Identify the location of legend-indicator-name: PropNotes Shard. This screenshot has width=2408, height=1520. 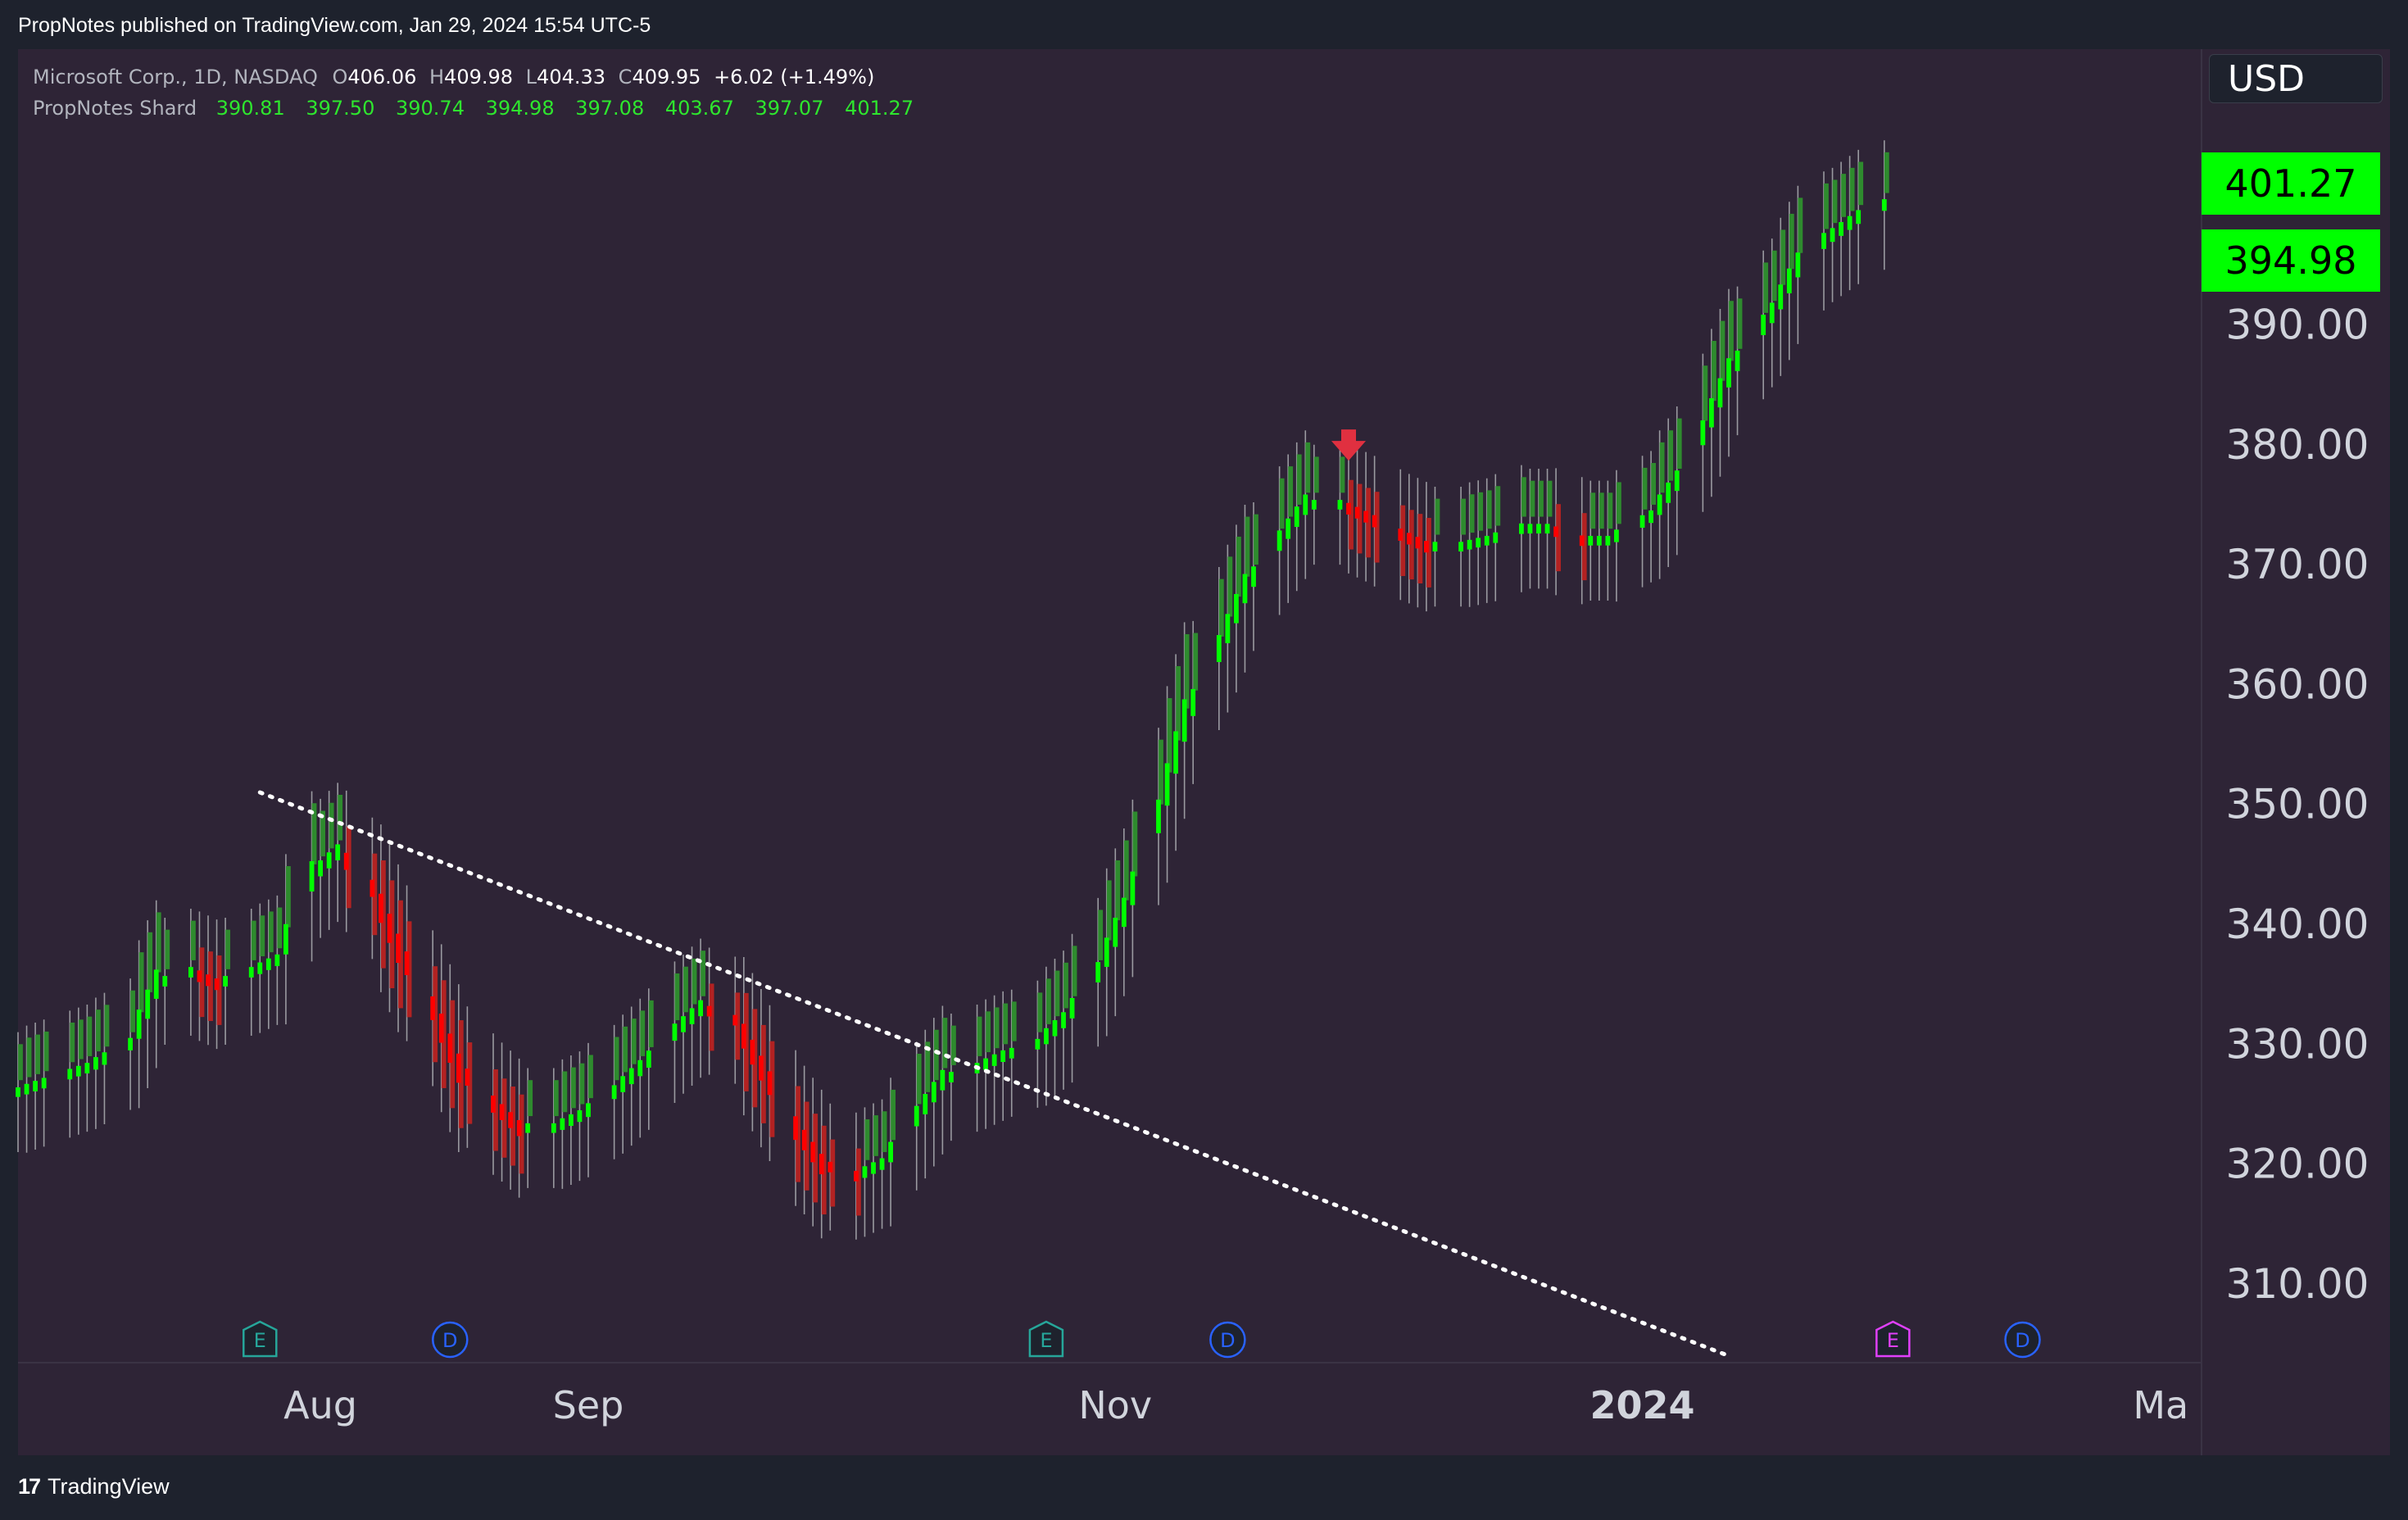
(115, 109).